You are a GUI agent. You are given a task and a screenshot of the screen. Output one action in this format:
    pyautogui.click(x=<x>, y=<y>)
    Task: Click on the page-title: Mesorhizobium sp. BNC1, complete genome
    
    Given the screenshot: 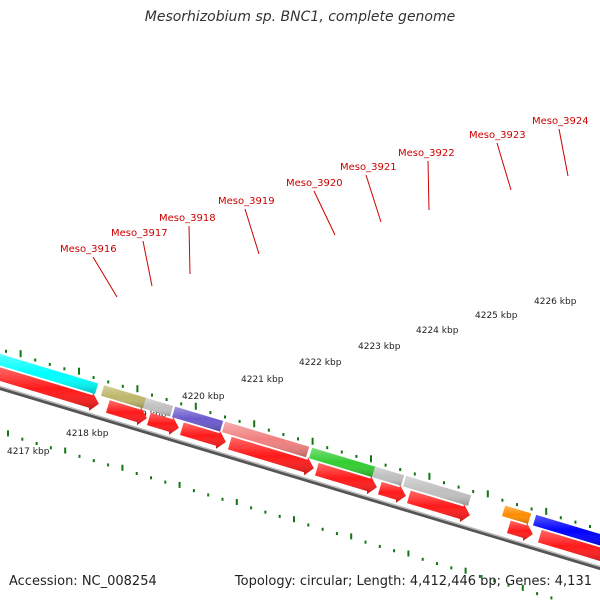 What is the action you would take?
    pyautogui.click(x=300, y=17)
    